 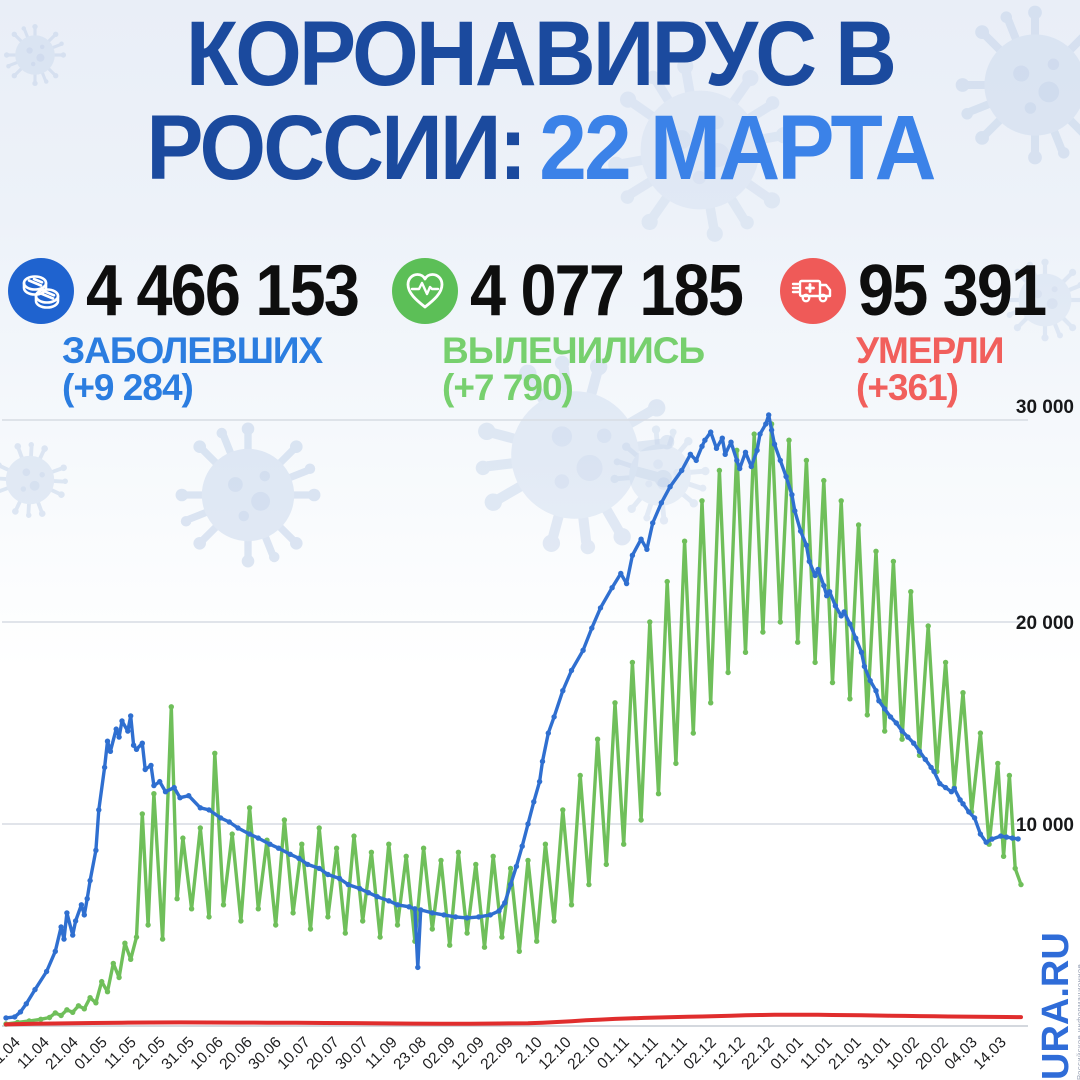 I want to click on x-axis-label: 02.12, so click(x=699, y=1053).